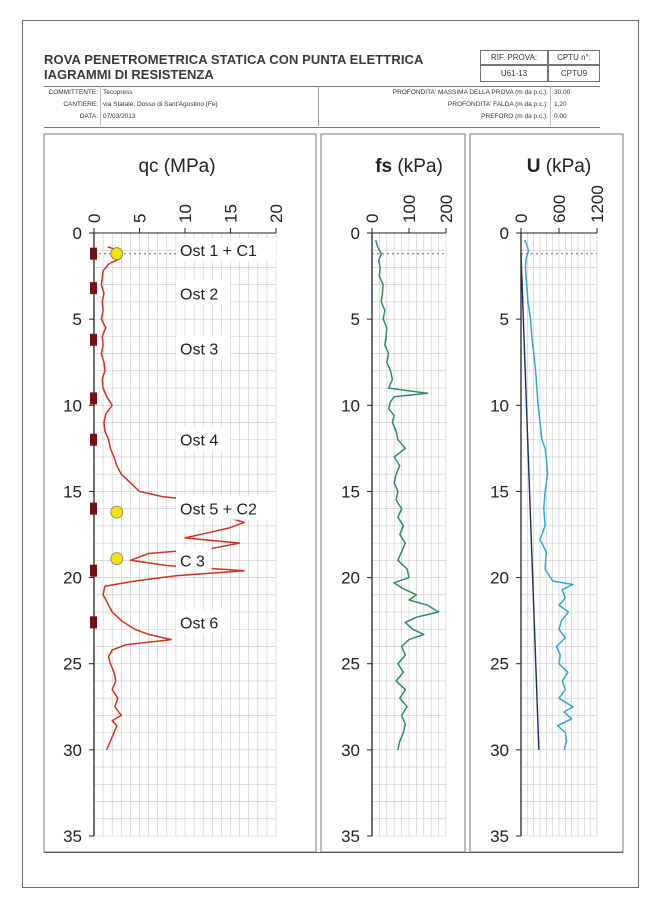 This screenshot has height=908, width=661. I want to click on info-table, so click(322, 107).